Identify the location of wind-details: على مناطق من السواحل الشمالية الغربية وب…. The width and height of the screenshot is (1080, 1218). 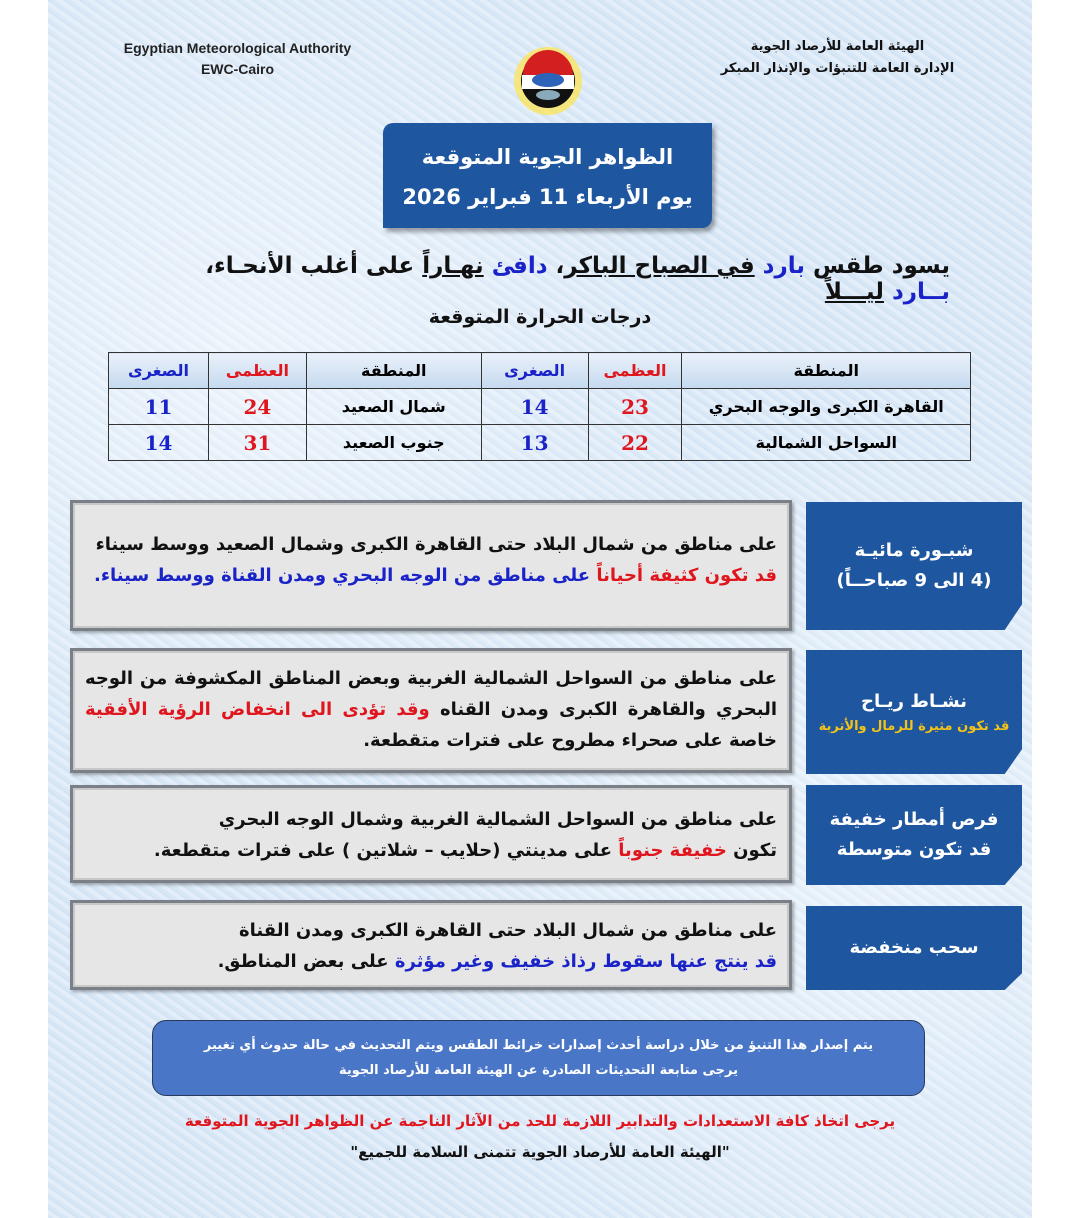
(431, 710).